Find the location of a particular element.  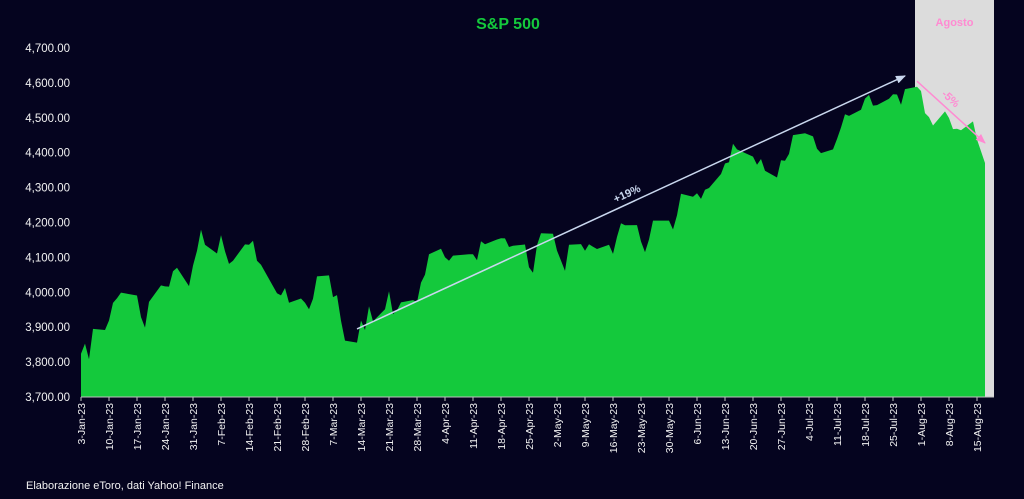

august-band-label: Agosto is located at coordinates (955, 23).